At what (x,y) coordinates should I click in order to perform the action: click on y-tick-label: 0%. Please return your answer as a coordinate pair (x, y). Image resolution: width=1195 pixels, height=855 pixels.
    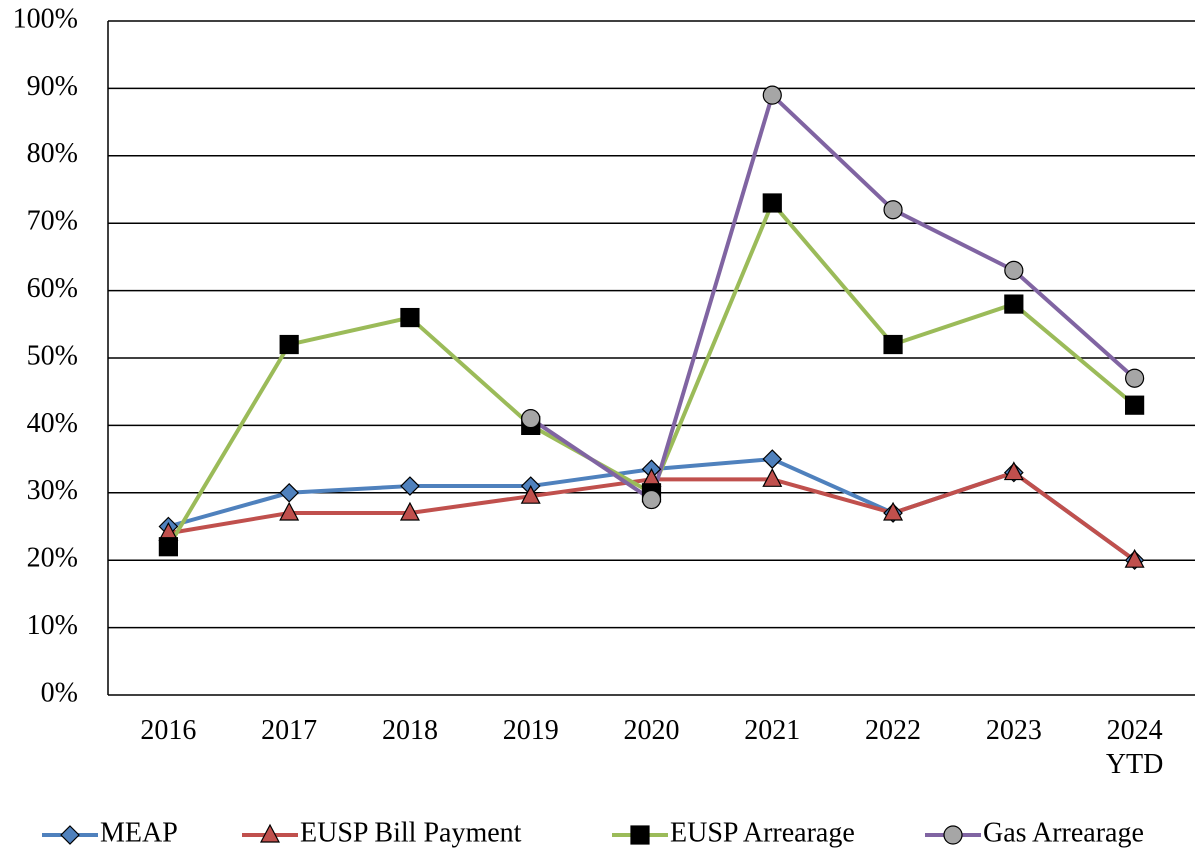
    Looking at the image, I should click on (59, 692).